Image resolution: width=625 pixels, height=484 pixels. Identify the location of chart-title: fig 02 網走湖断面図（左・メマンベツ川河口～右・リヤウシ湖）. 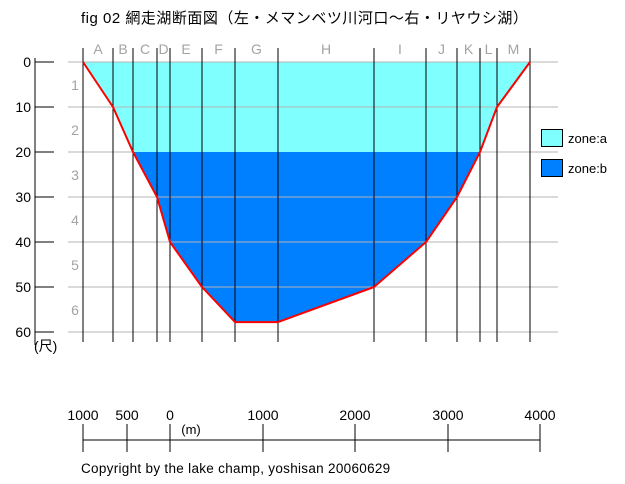
(305, 18).